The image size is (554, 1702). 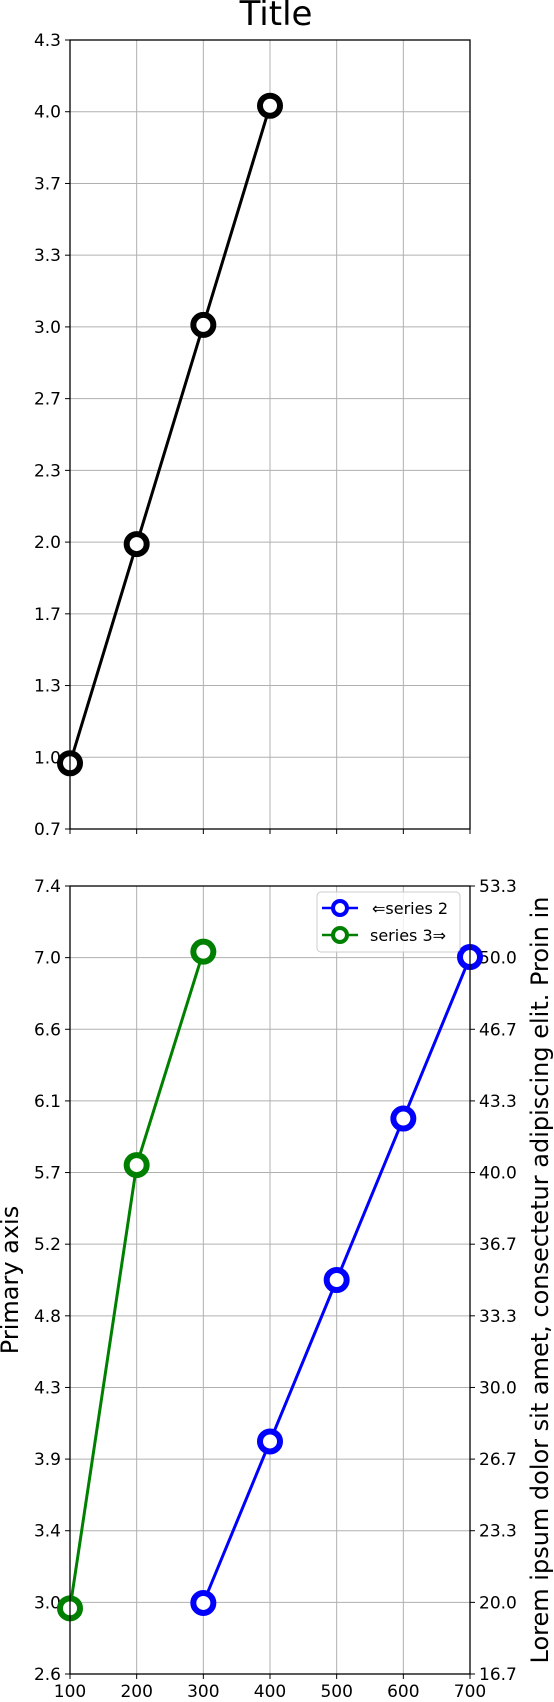 What do you see at coordinates (276, 17) in the screenshot?
I see `chart-title: Title` at bounding box center [276, 17].